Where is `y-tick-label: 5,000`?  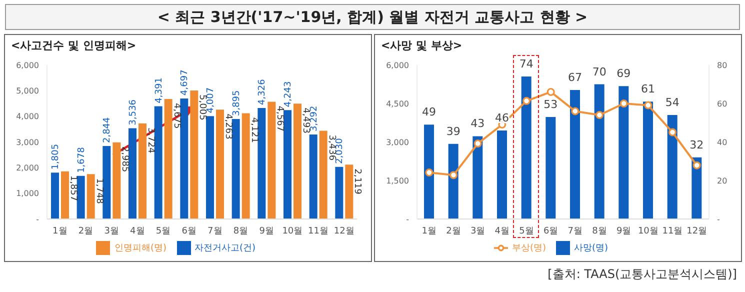 y-tick-label: 5,000 is located at coordinates (27, 91).